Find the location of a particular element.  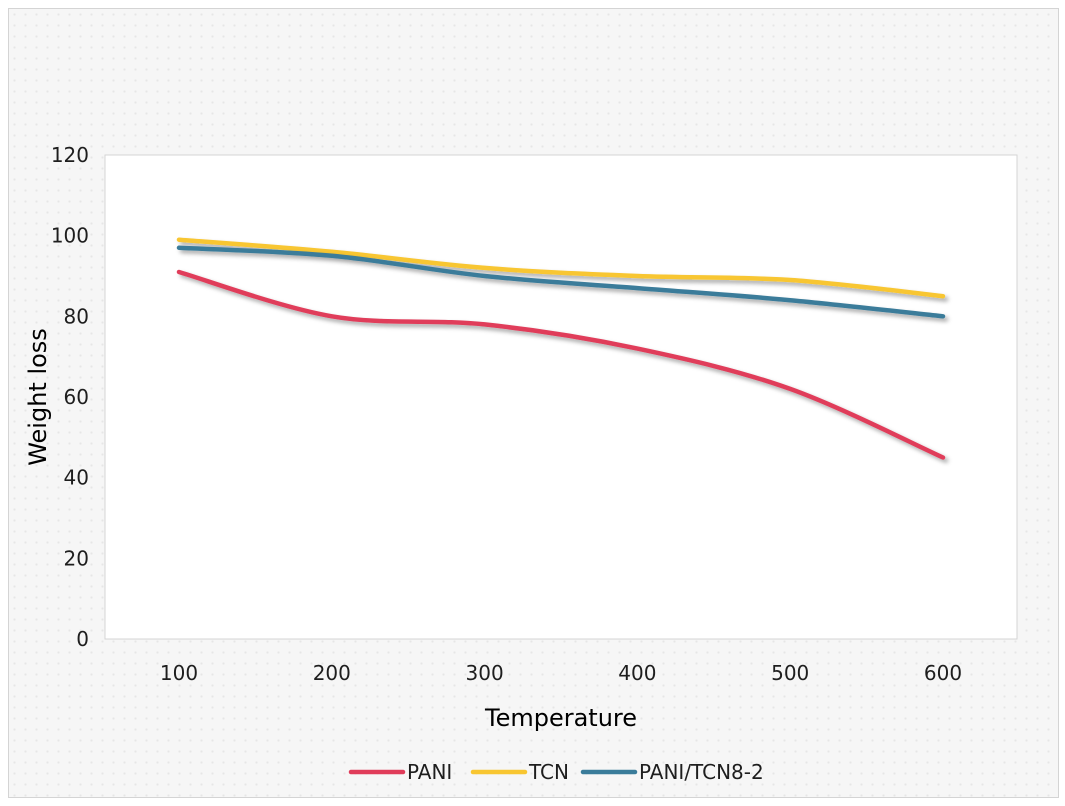

x-axis: 100 200 300 400 500 600 is located at coordinates (561, 673).